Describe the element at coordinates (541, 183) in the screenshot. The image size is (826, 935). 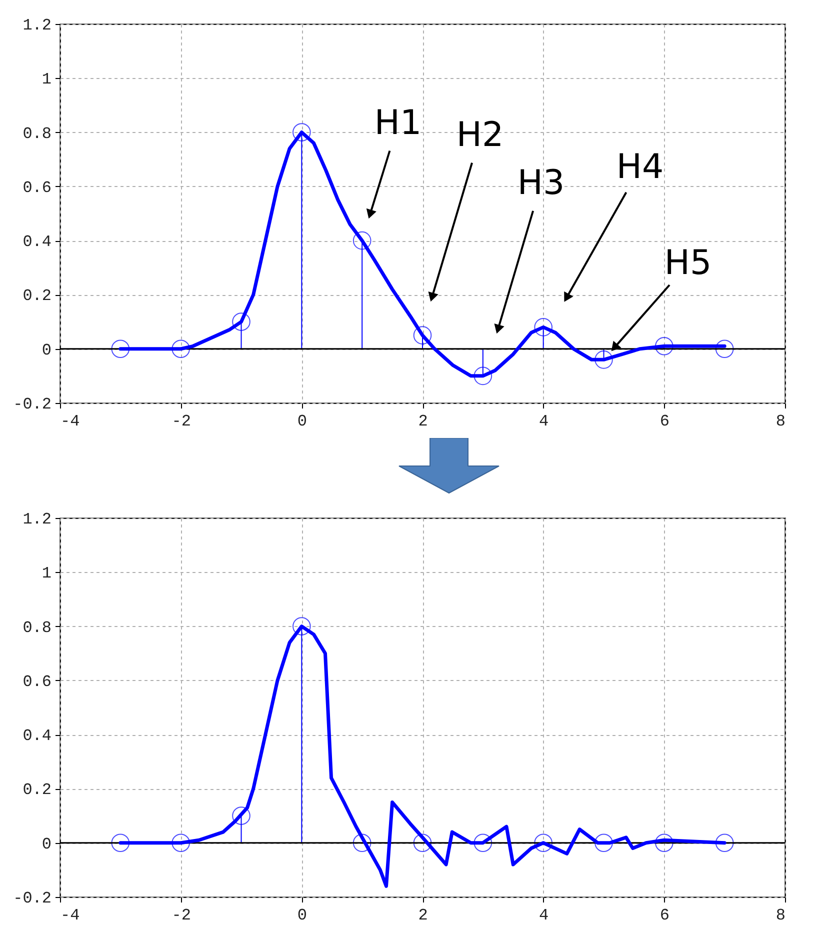
I see `annotation: H3` at that location.